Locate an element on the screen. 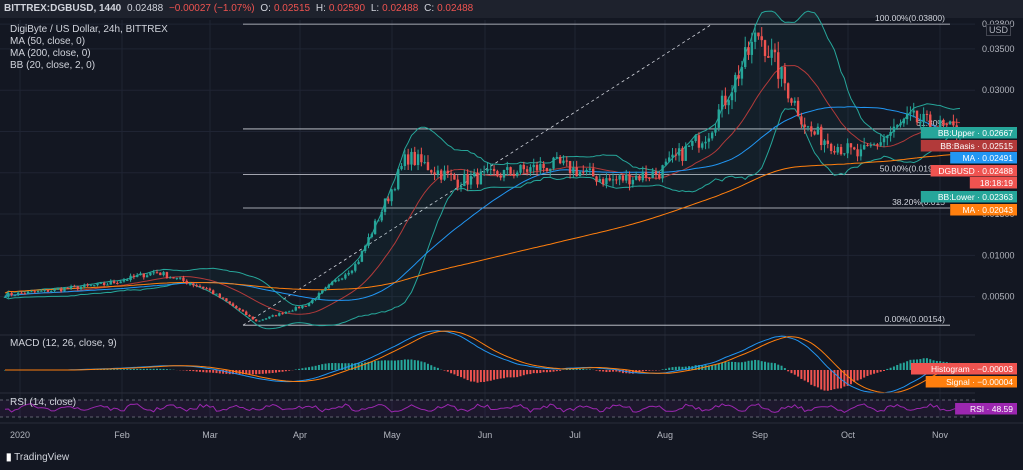 The height and width of the screenshot is (470, 1023). symbol-name: BITTREX:DGBUSD, 1440 is located at coordinates (63, 8).